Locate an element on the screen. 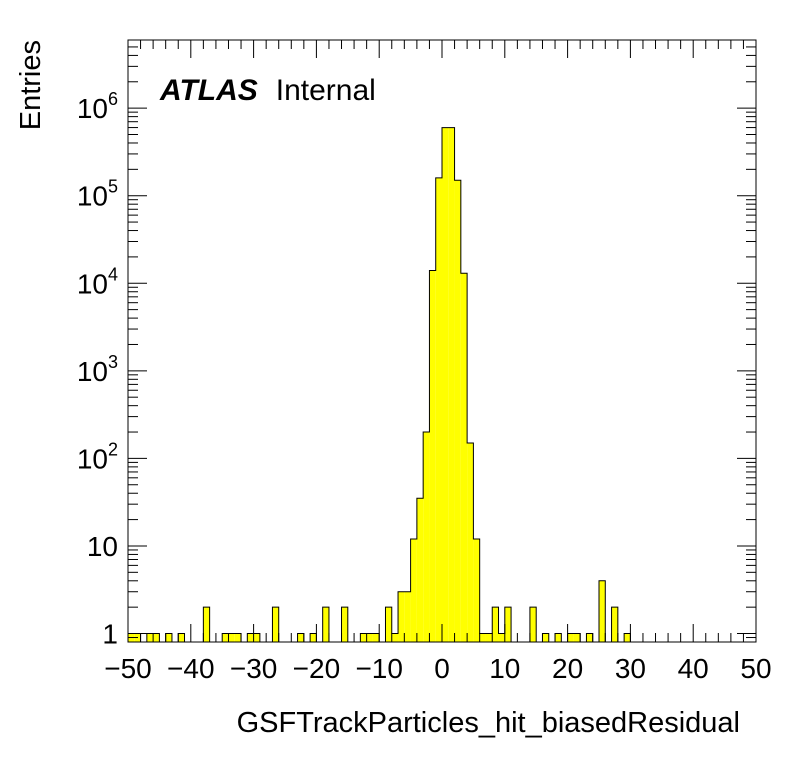  x-tick-label: 0 is located at coordinates (442, 668).